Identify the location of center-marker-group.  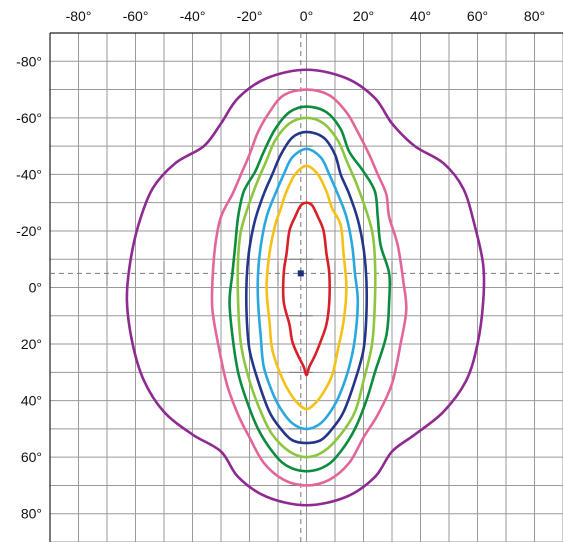
(300, 273).